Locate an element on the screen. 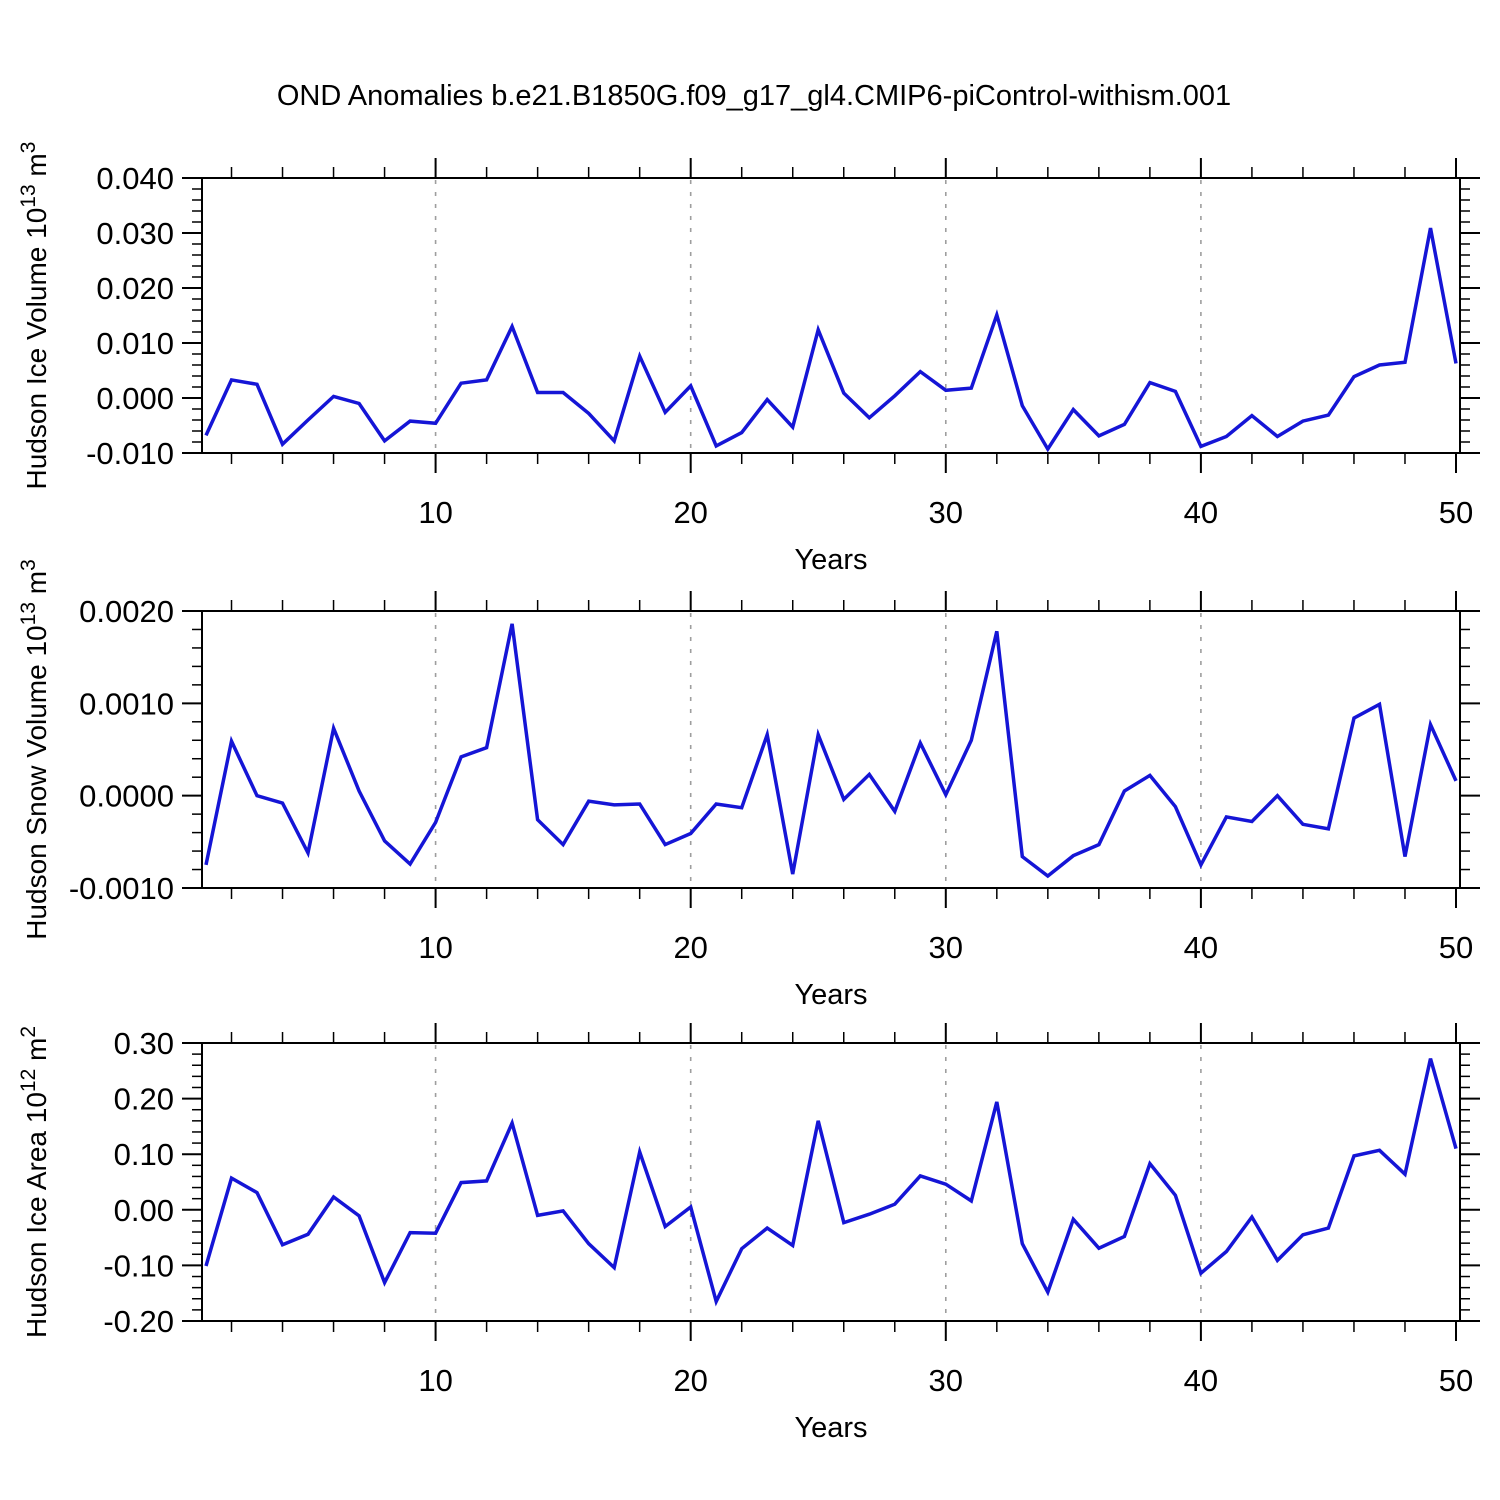 This screenshot has width=1500, height=1500. series-line-hudson-snow-volume is located at coordinates (831, 751).